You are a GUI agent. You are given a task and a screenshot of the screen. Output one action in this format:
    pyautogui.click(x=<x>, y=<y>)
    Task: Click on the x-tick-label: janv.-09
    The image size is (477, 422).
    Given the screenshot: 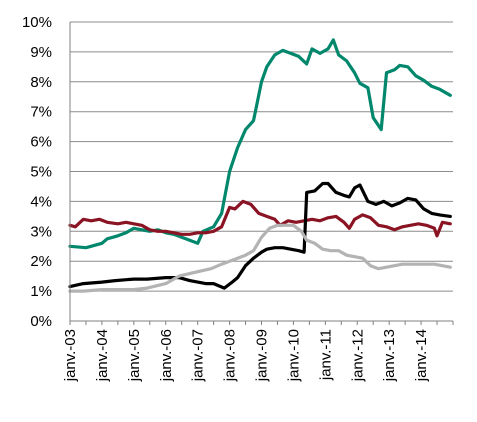 What is the action you would take?
    pyautogui.click(x=262, y=355)
    